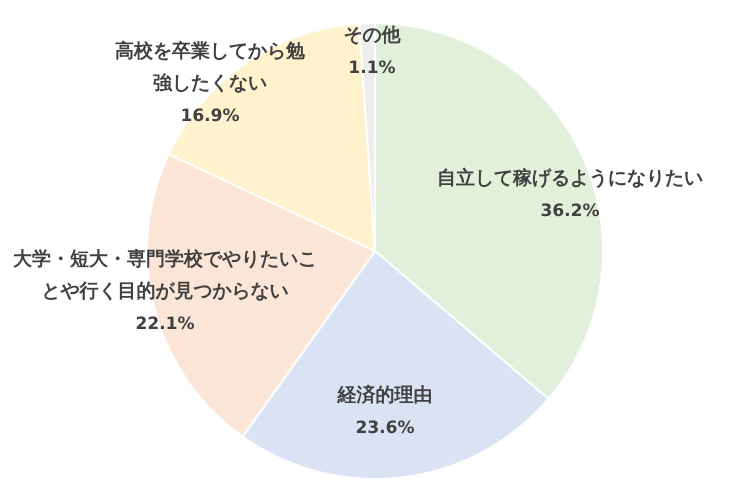 This screenshot has height=501, width=750. What do you see at coordinates (373, 35) in the screenshot?
I see `slice-label: その他` at bounding box center [373, 35].